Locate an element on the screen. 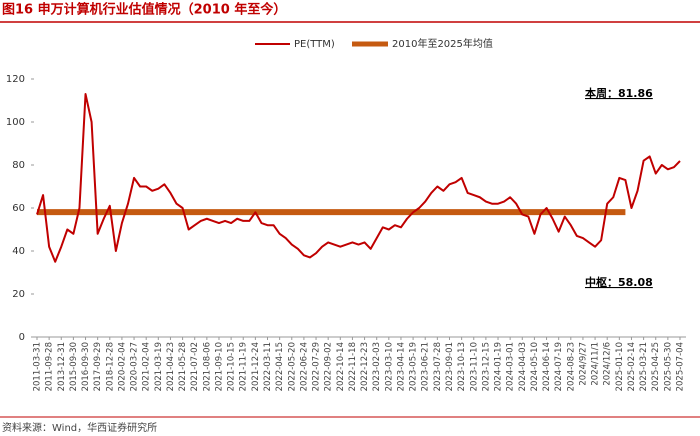 The height and width of the screenshot is (436, 700). legend-label: PE(TTM) is located at coordinates (314, 44).